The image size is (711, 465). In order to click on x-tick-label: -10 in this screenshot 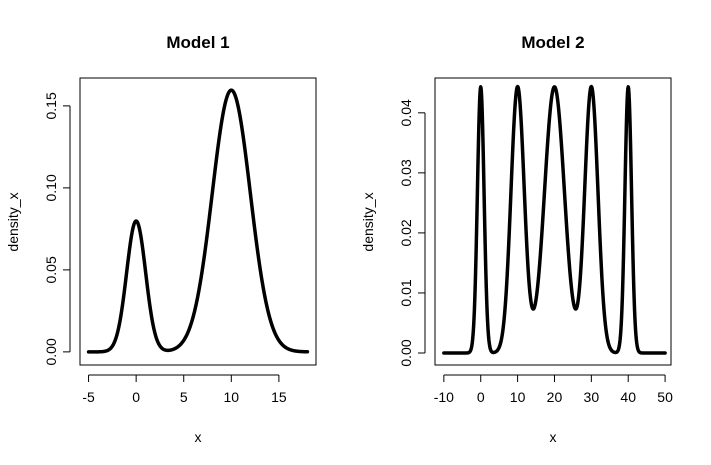, I will do `click(444, 397)`.